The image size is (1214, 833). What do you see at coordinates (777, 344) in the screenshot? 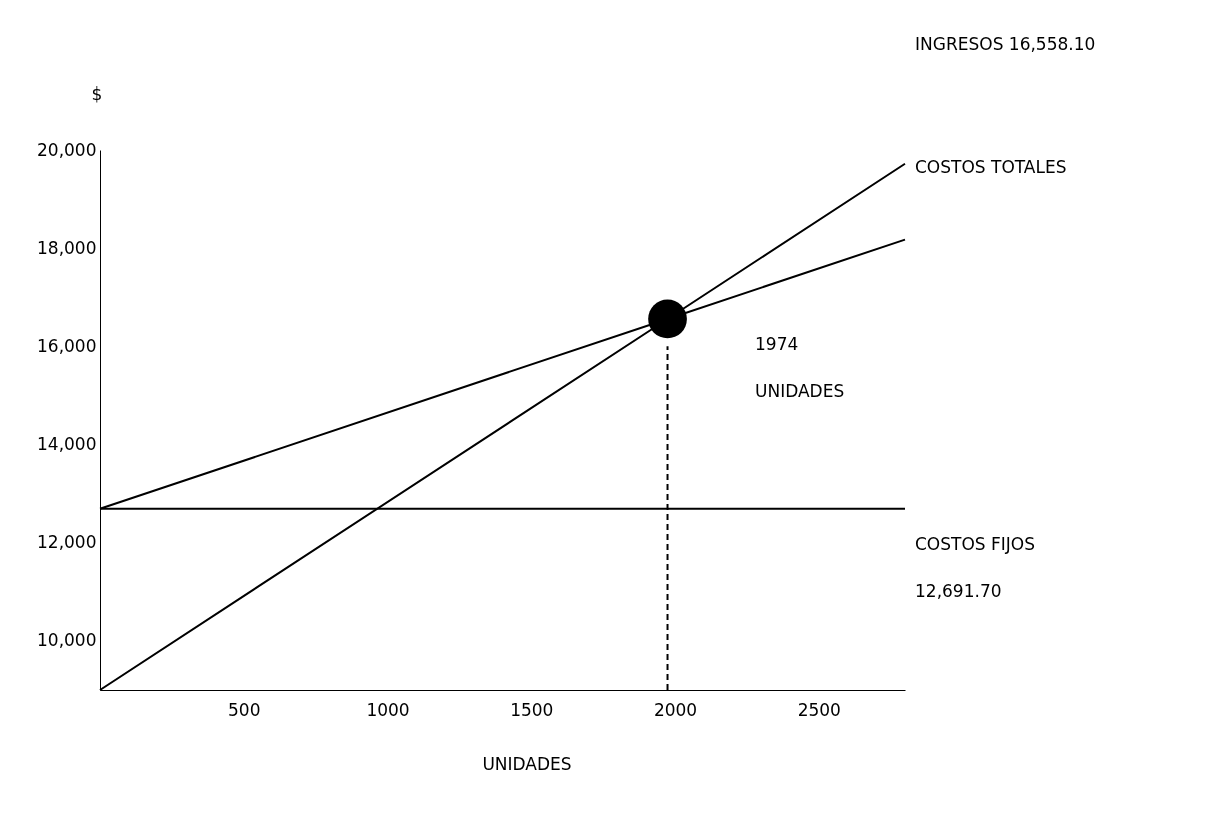
I see `annotation: 1974` at bounding box center [777, 344].